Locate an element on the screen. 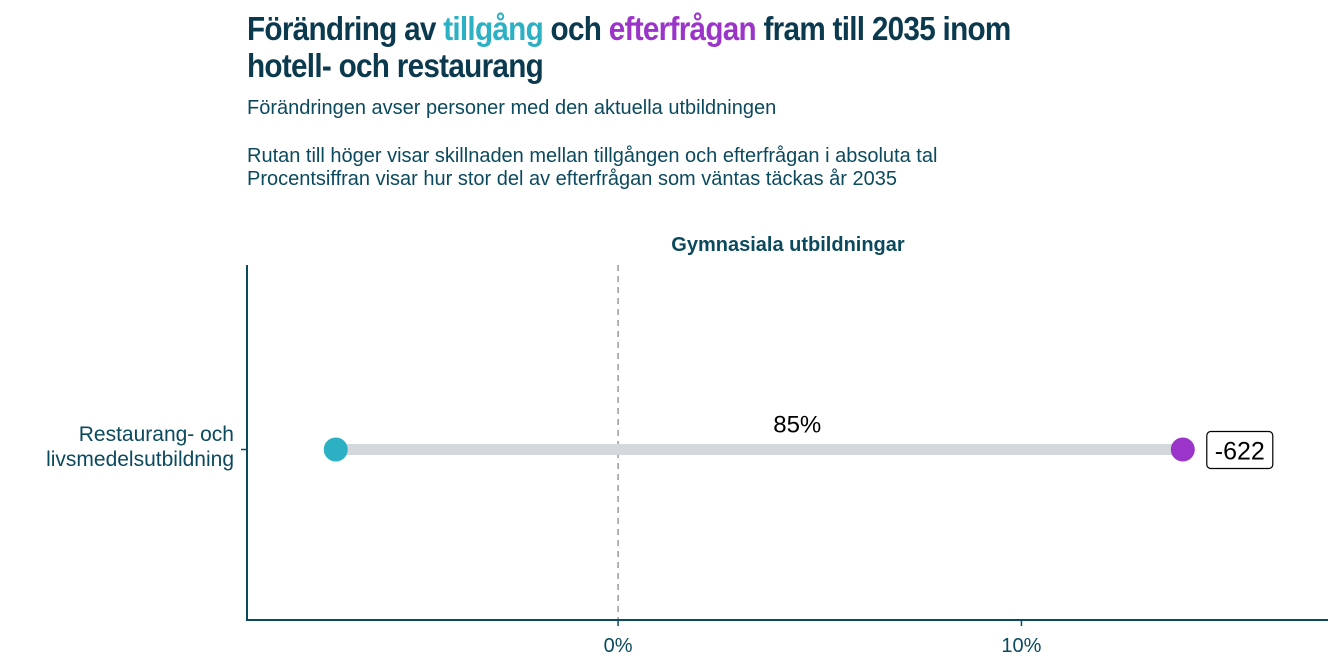 Image resolution: width=1344 pixels, height=672 pixels. title-line-2: hotell- och restaurang is located at coordinates (395, 65).